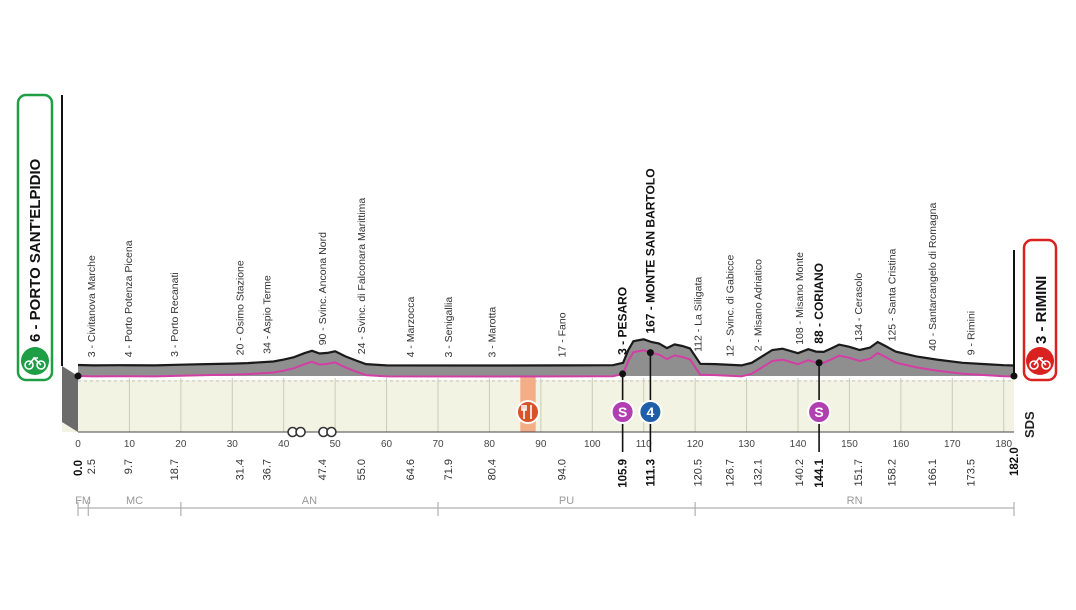  I want to click on waypoint-distance: 173.5, so click(971, 473).